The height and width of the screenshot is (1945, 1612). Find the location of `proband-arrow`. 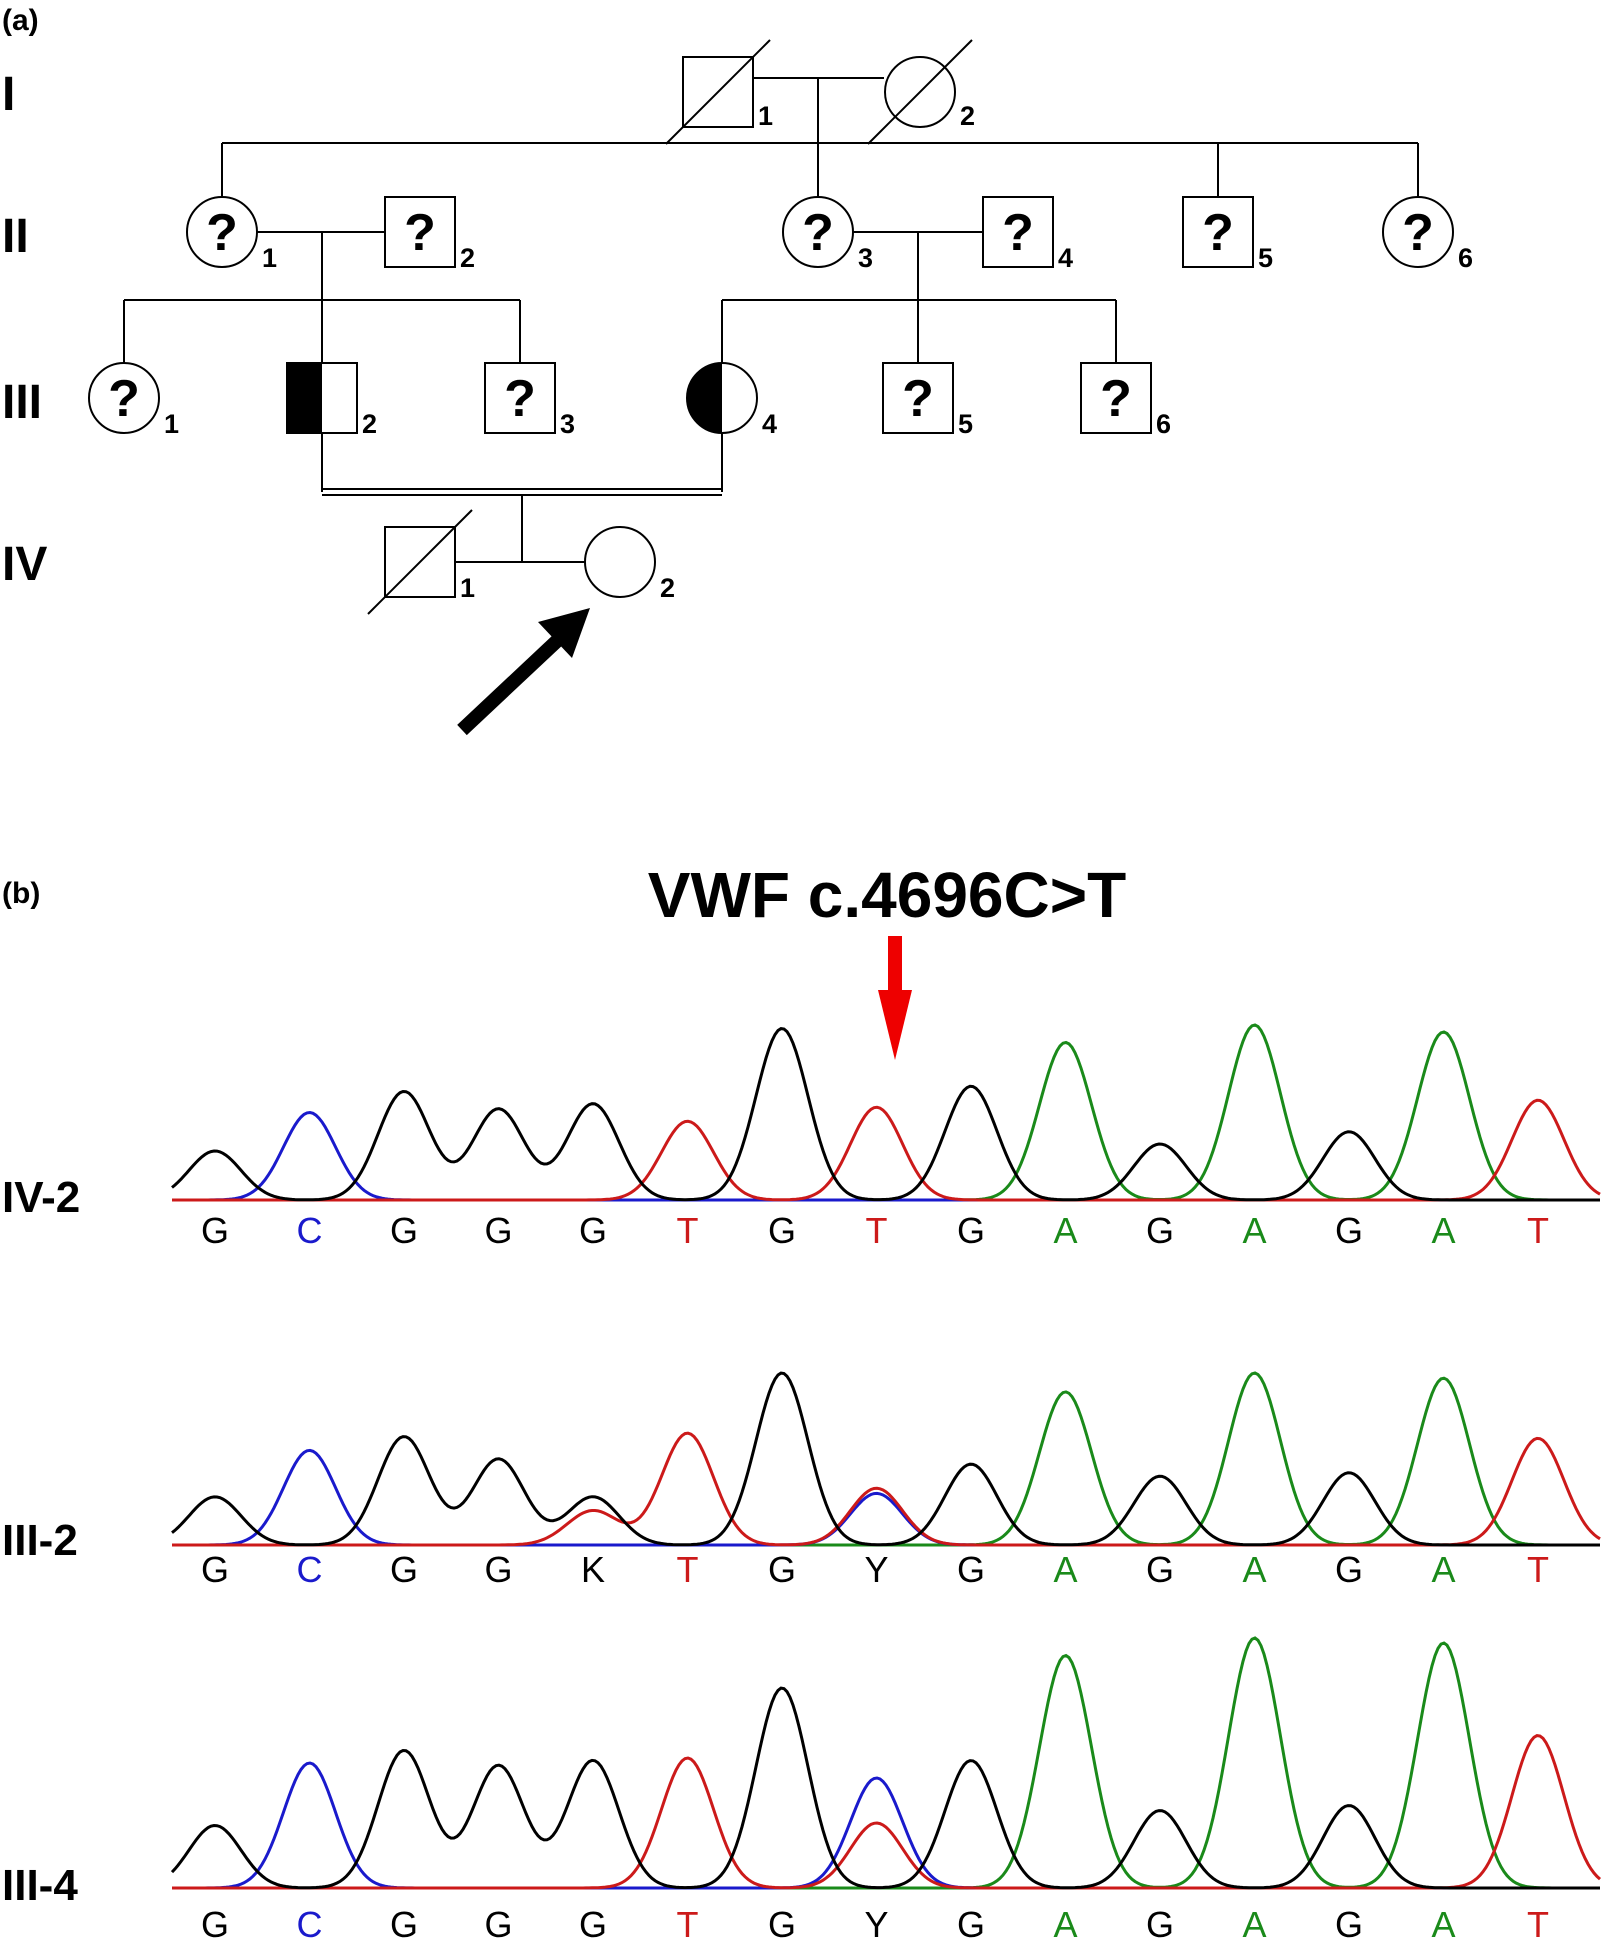

proband-arrow is located at coordinates (523, 672).